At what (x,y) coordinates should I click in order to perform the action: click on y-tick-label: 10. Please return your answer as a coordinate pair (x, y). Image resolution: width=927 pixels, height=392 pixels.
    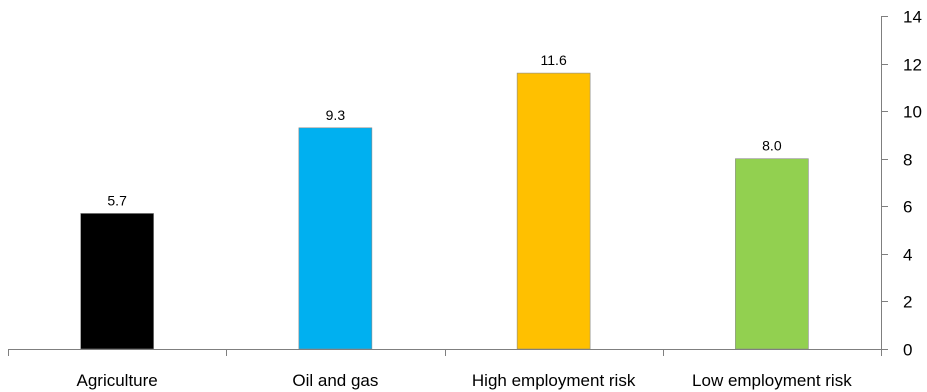
    Looking at the image, I should click on (912, 112).